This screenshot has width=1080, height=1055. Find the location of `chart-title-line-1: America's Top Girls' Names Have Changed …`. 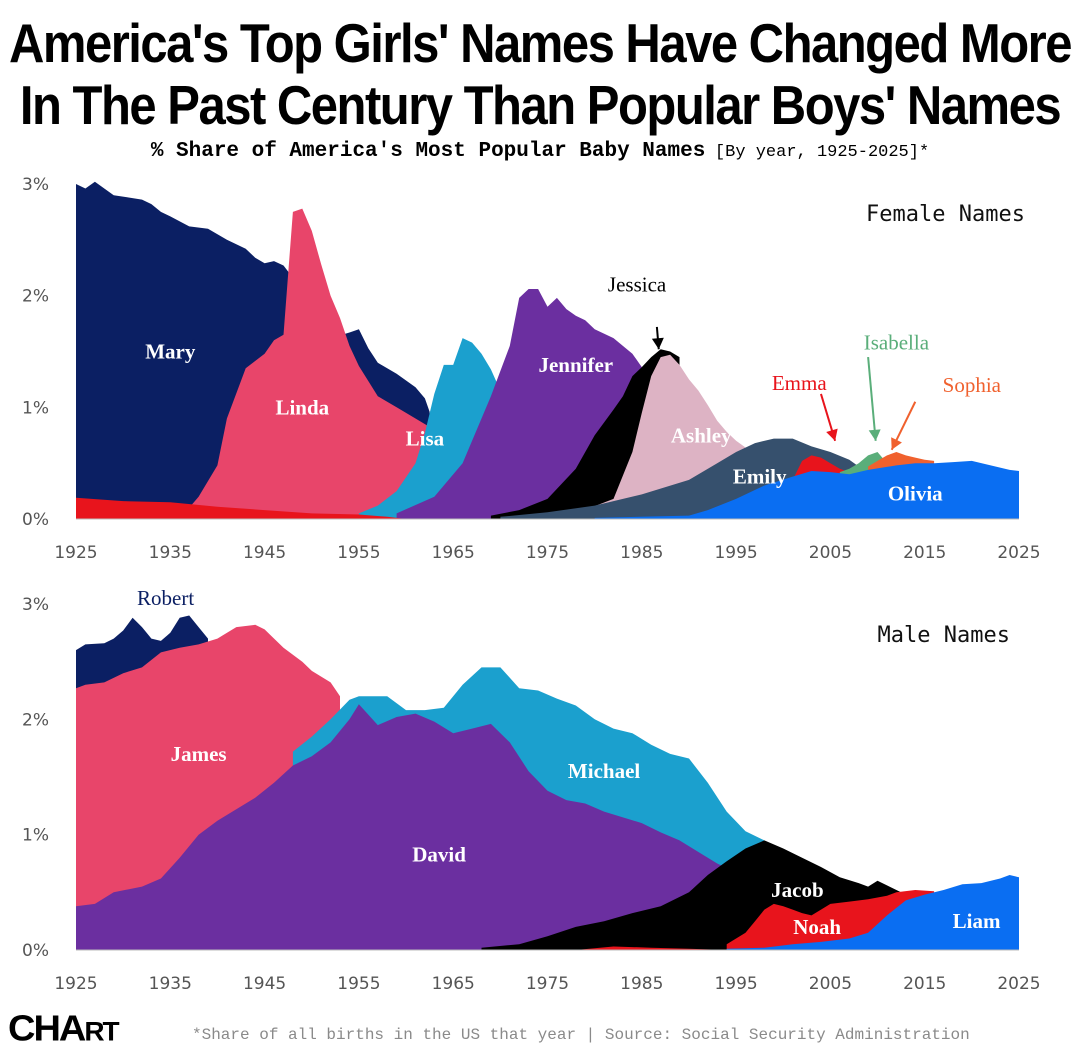

chart-title-line-1: America's Top Girls' Names Have Changed … is located at coordinates (540, 44).